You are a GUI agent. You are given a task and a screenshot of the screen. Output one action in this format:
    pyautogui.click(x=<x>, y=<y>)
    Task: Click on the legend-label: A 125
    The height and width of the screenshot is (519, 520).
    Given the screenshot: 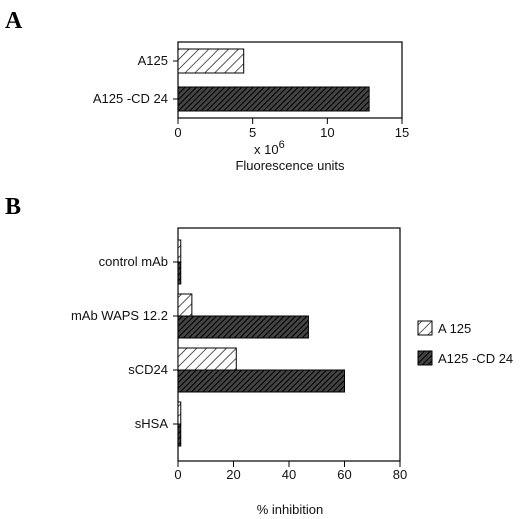 What is the action you would take?
    pyautogui.click(x=454, y=328)
    